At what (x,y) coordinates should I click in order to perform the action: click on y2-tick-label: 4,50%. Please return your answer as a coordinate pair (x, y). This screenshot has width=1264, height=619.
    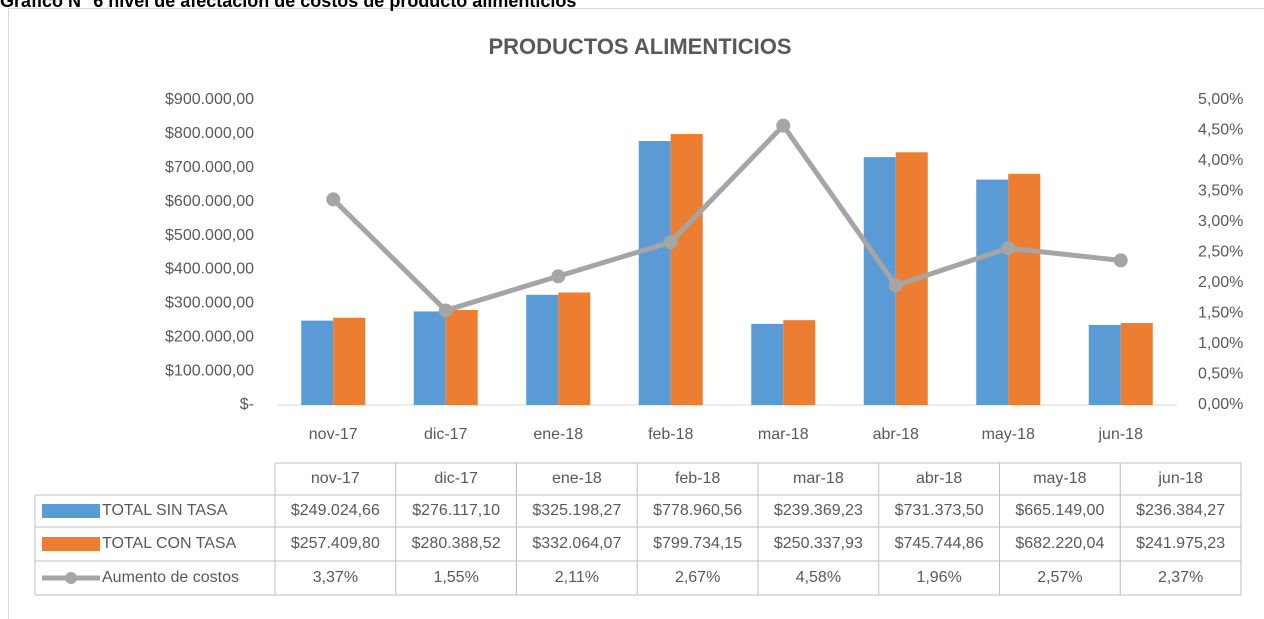
    Looking at the image, I should click on (1220, 130).